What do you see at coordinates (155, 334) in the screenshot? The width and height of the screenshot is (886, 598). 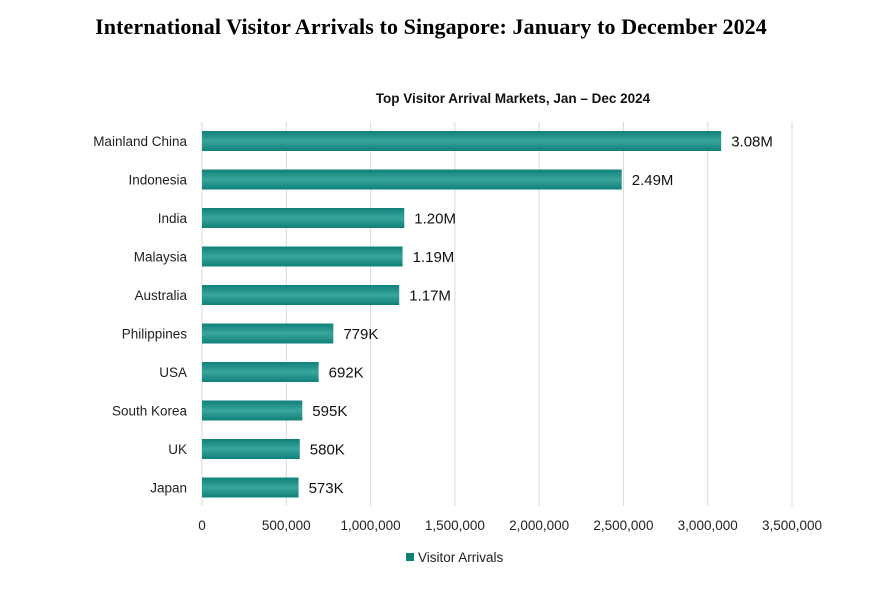 I see `category-label: Philippines` at bounding box center [155, 334].